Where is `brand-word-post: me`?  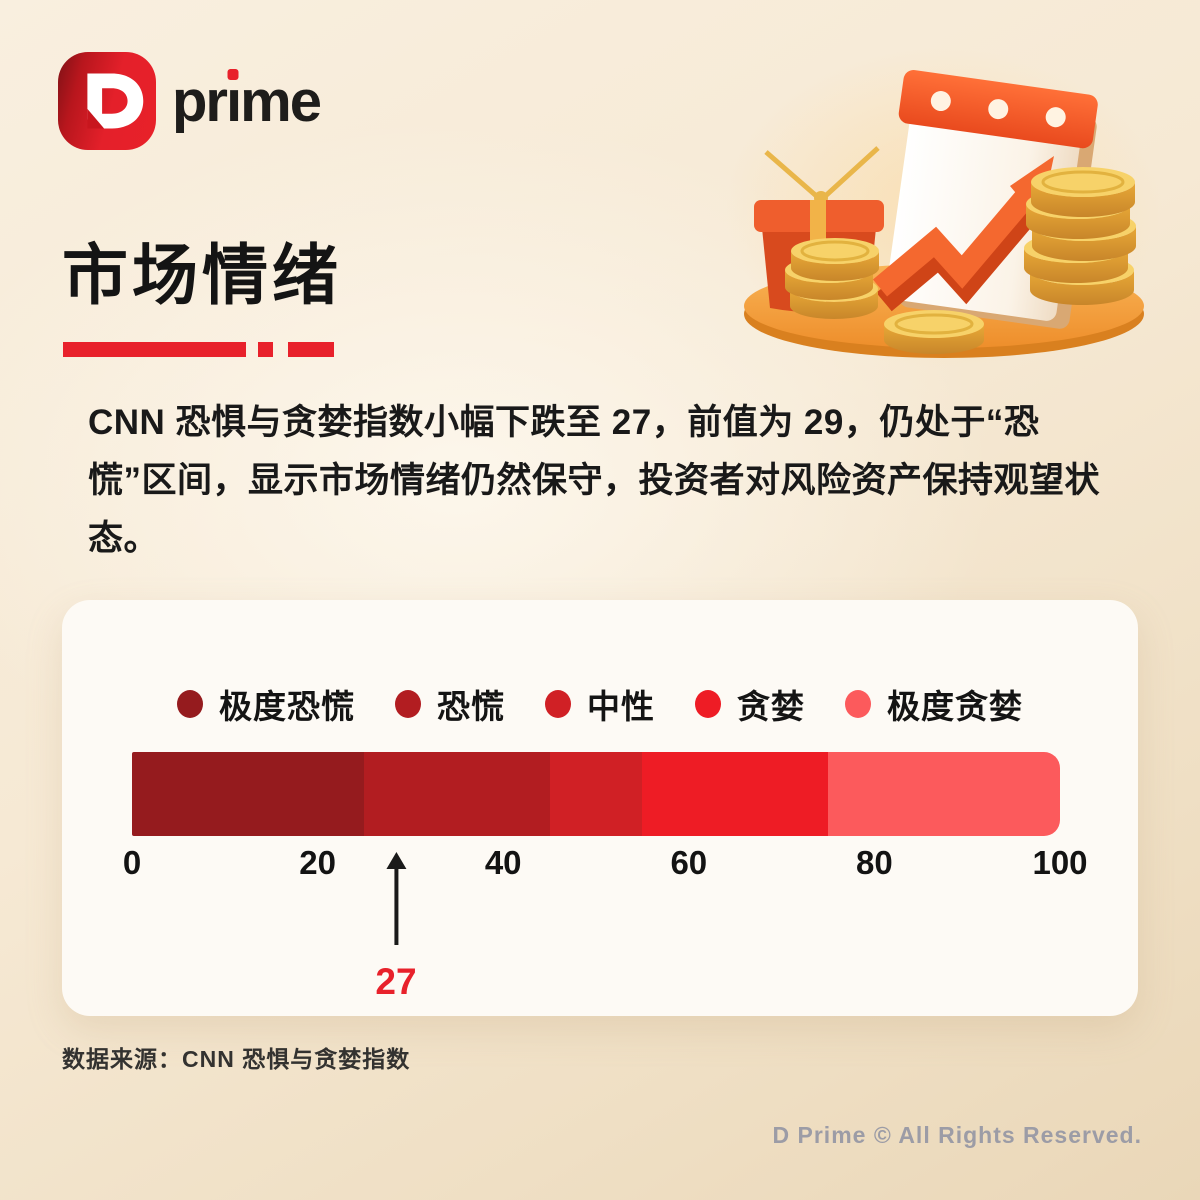 brand-word-post: me is located at coordinates (281, 101).